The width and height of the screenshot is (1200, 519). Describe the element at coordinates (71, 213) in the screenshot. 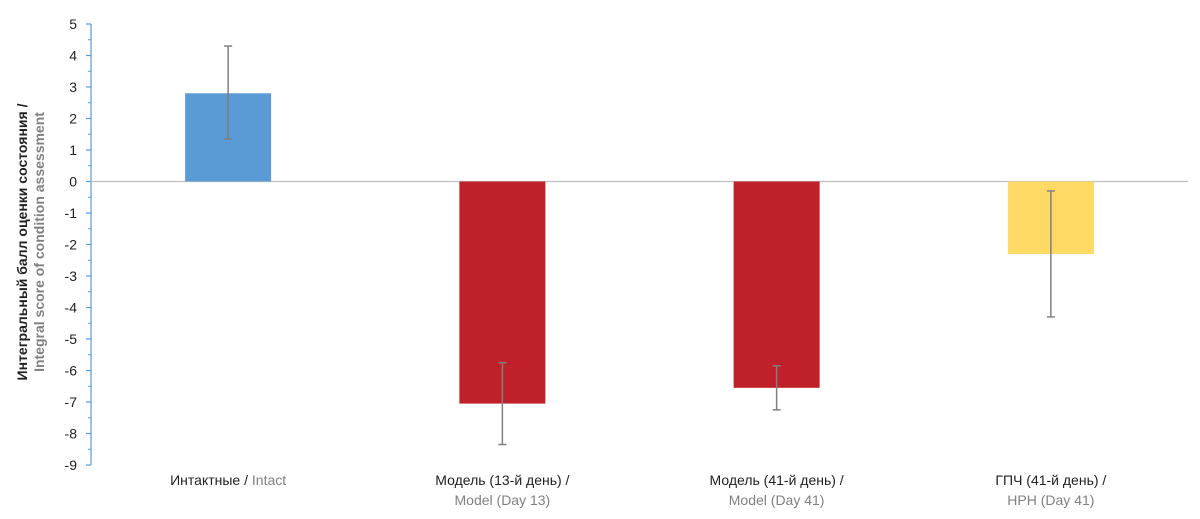

I see `y-tick-label: -1` at that location.